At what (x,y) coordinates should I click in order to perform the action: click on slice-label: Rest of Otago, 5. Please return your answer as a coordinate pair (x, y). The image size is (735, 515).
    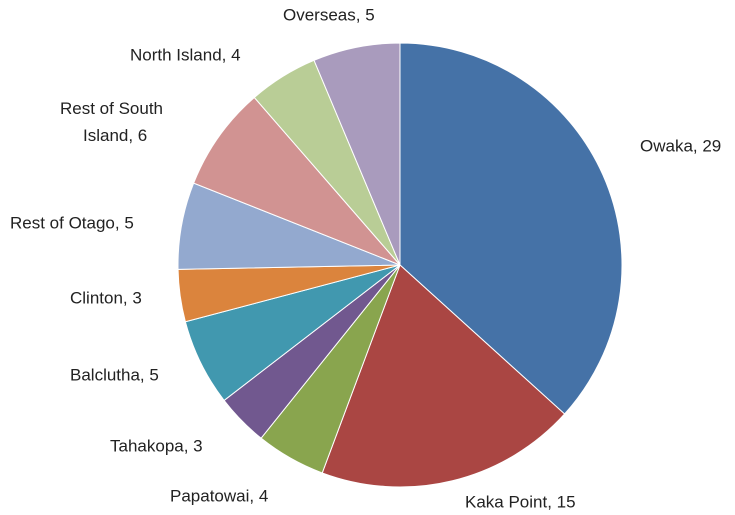
    Looking at the image, I should click on (72, 222).